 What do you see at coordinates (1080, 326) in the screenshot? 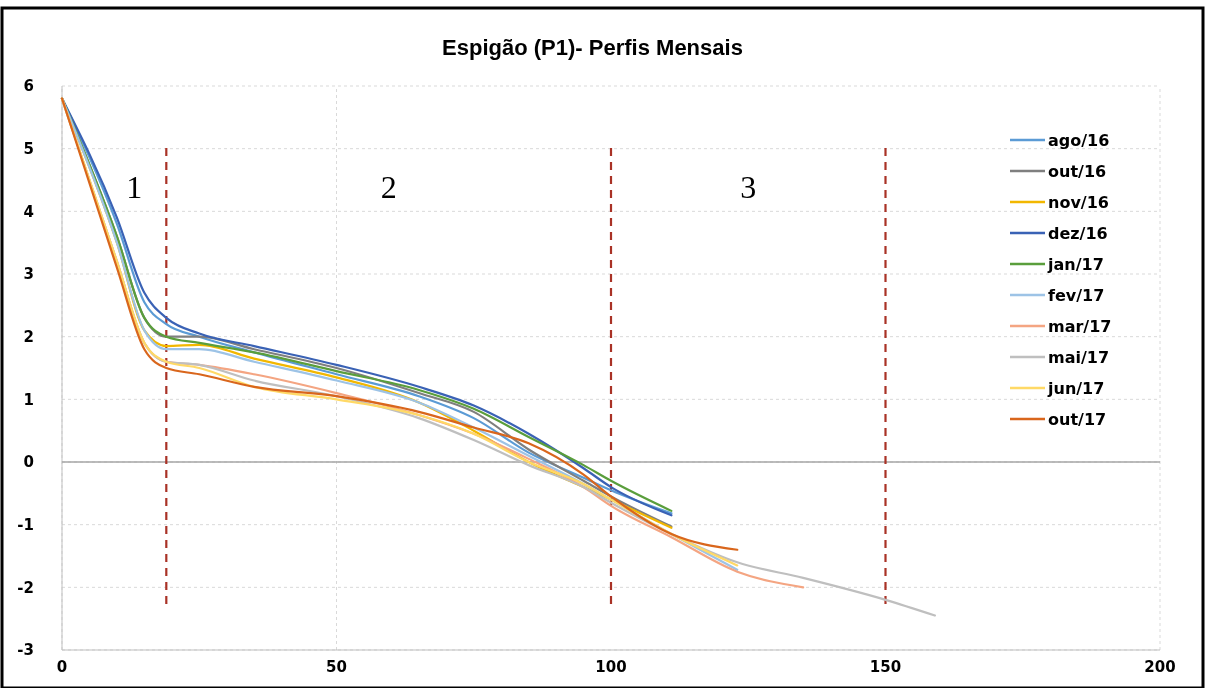
I see `legend-label: mar/17` at bounding box center [1080, 326].